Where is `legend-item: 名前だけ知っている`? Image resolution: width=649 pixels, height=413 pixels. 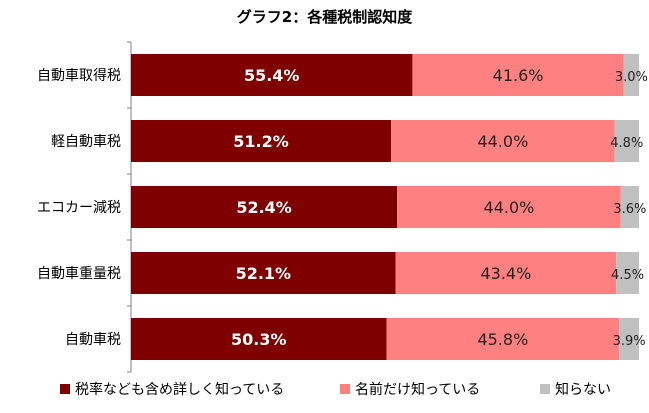
legend-item: 名前だけ知っている is located at coordinates (410, 389).